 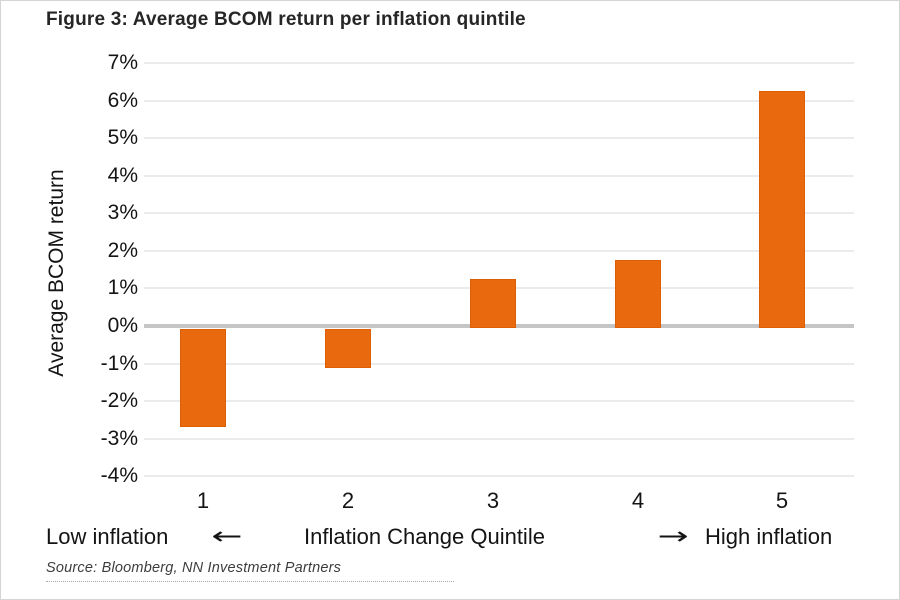 I want to click on high-inflation-label: High inflation, so click(x=769, y=536).